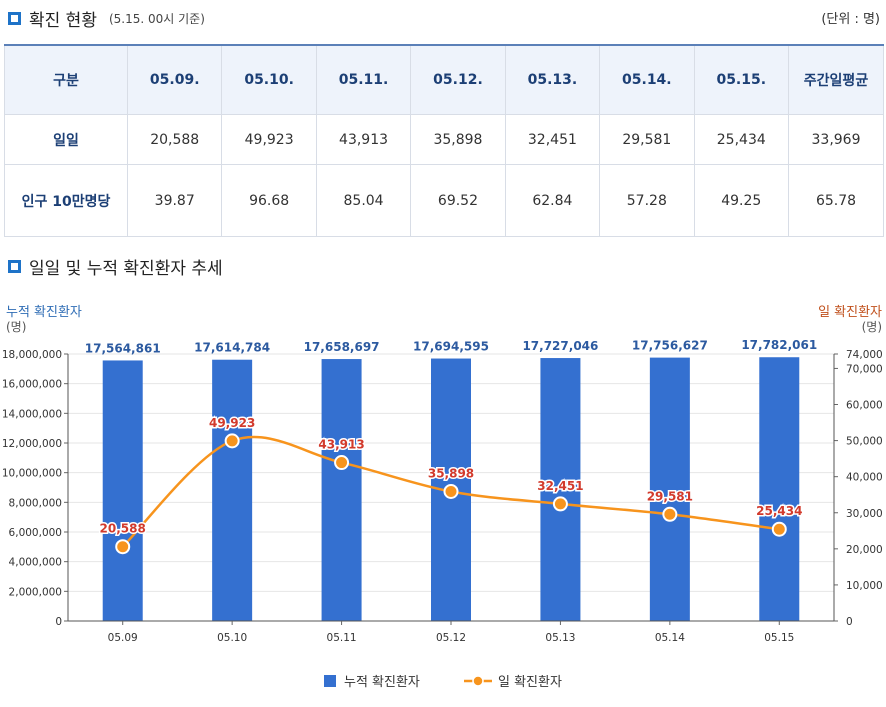 The image size is (886, 707). I want to click on table-cell: 43,913, so click(363, 139).